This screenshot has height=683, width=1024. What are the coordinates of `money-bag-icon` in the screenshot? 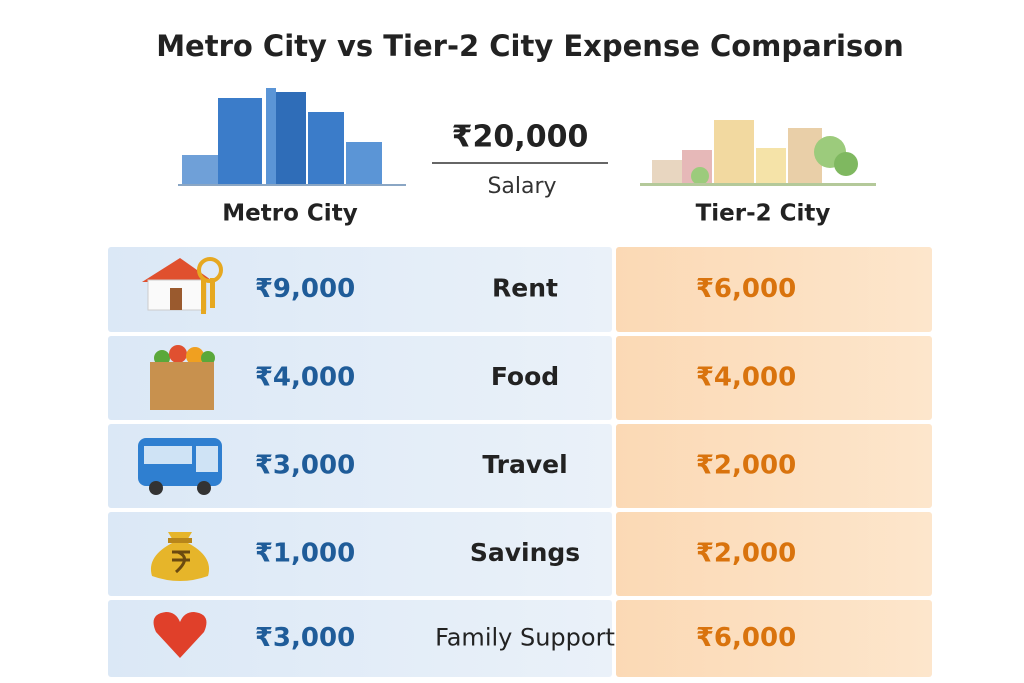 It's located at (180, 556).